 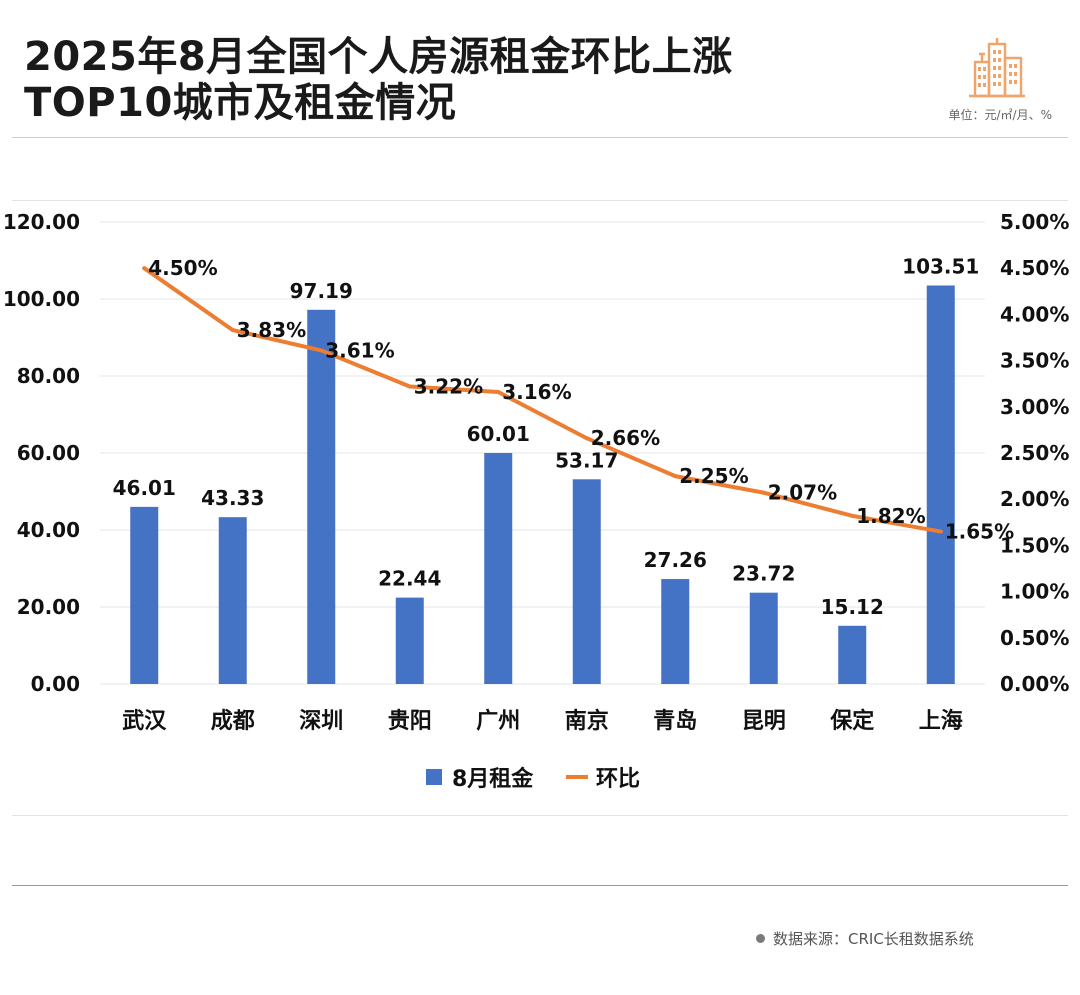 What do you see at coordinates (1034, 684) in the screenshot?
I see `right-tick-label: 0.00%` at bounding box center [1034, 684].